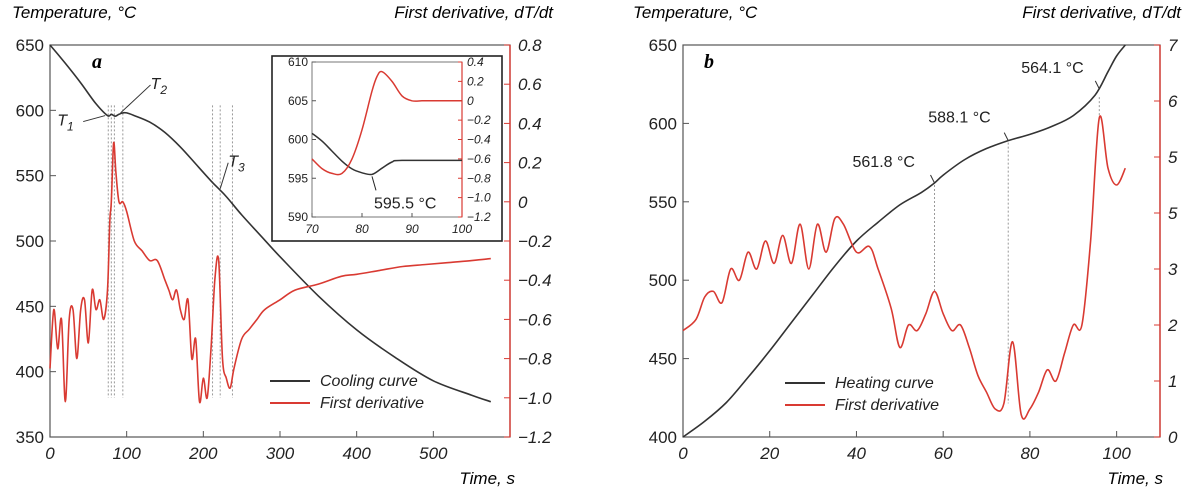 Image resolution: width=1187 pixels, height=490 pixels. Describe the element at coordinates (298, 62) in the screenshot. I see `inset-left-tick-label: 610` at that location.